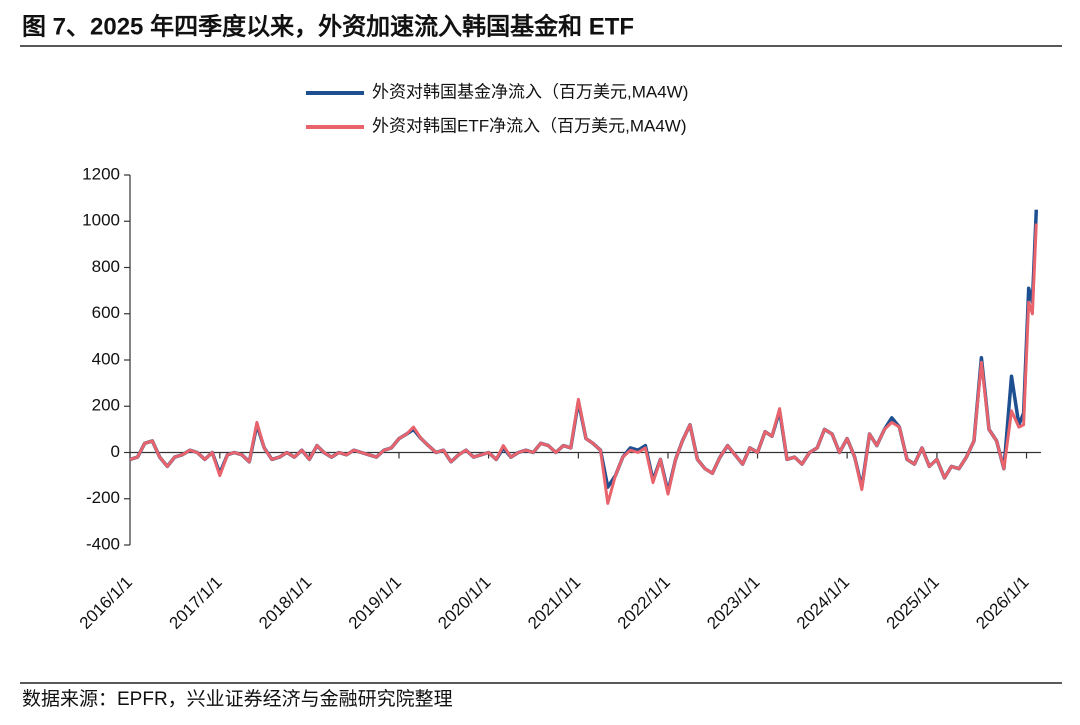 The width and height of the screenshot is (1080, 725). Describe the element at coordinates (1002, 603) in the screenshot. I see `x-tick-label: 2026/1/1` at that location.